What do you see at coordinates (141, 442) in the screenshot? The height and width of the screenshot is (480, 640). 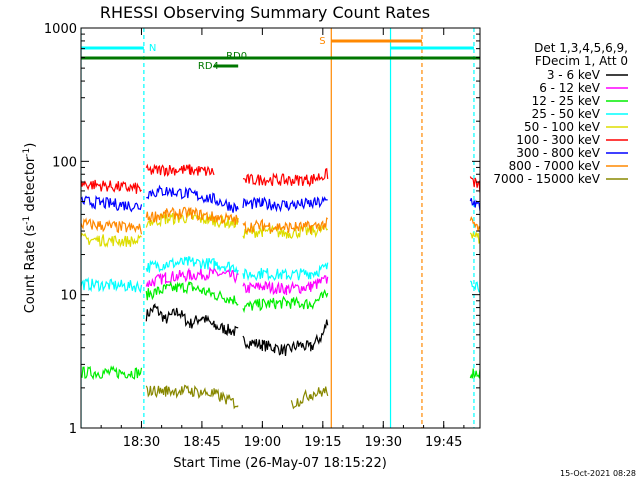 I see `x-tick-label: 18:30` at bounding box center [141, 442].